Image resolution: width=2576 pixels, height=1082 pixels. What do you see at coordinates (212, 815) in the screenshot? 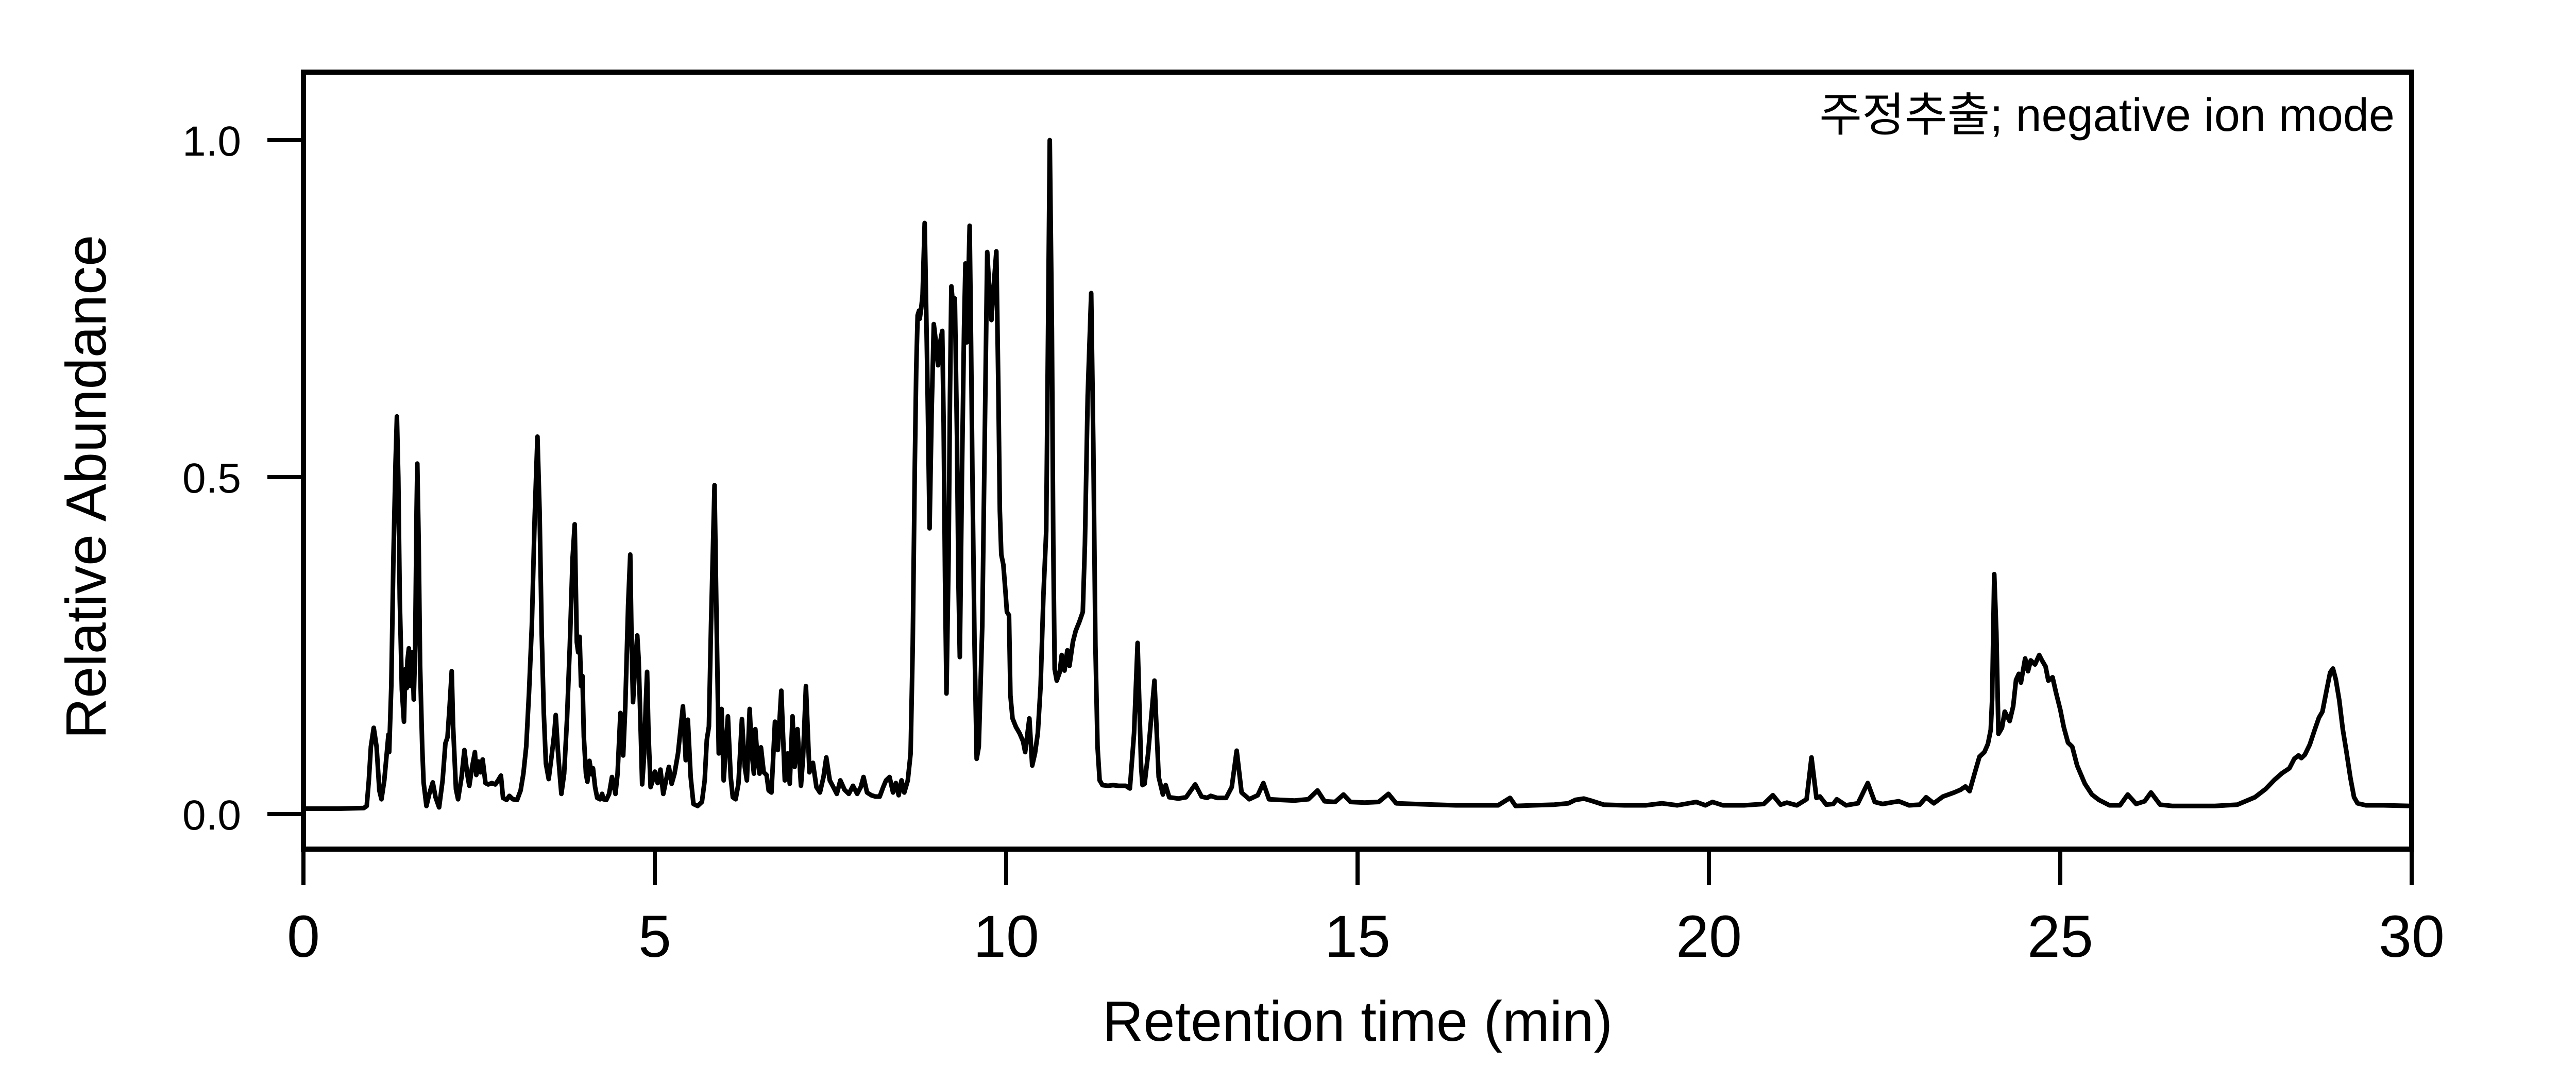
I see `y-tick-label: 0.0` at bounding box center [212, 815].